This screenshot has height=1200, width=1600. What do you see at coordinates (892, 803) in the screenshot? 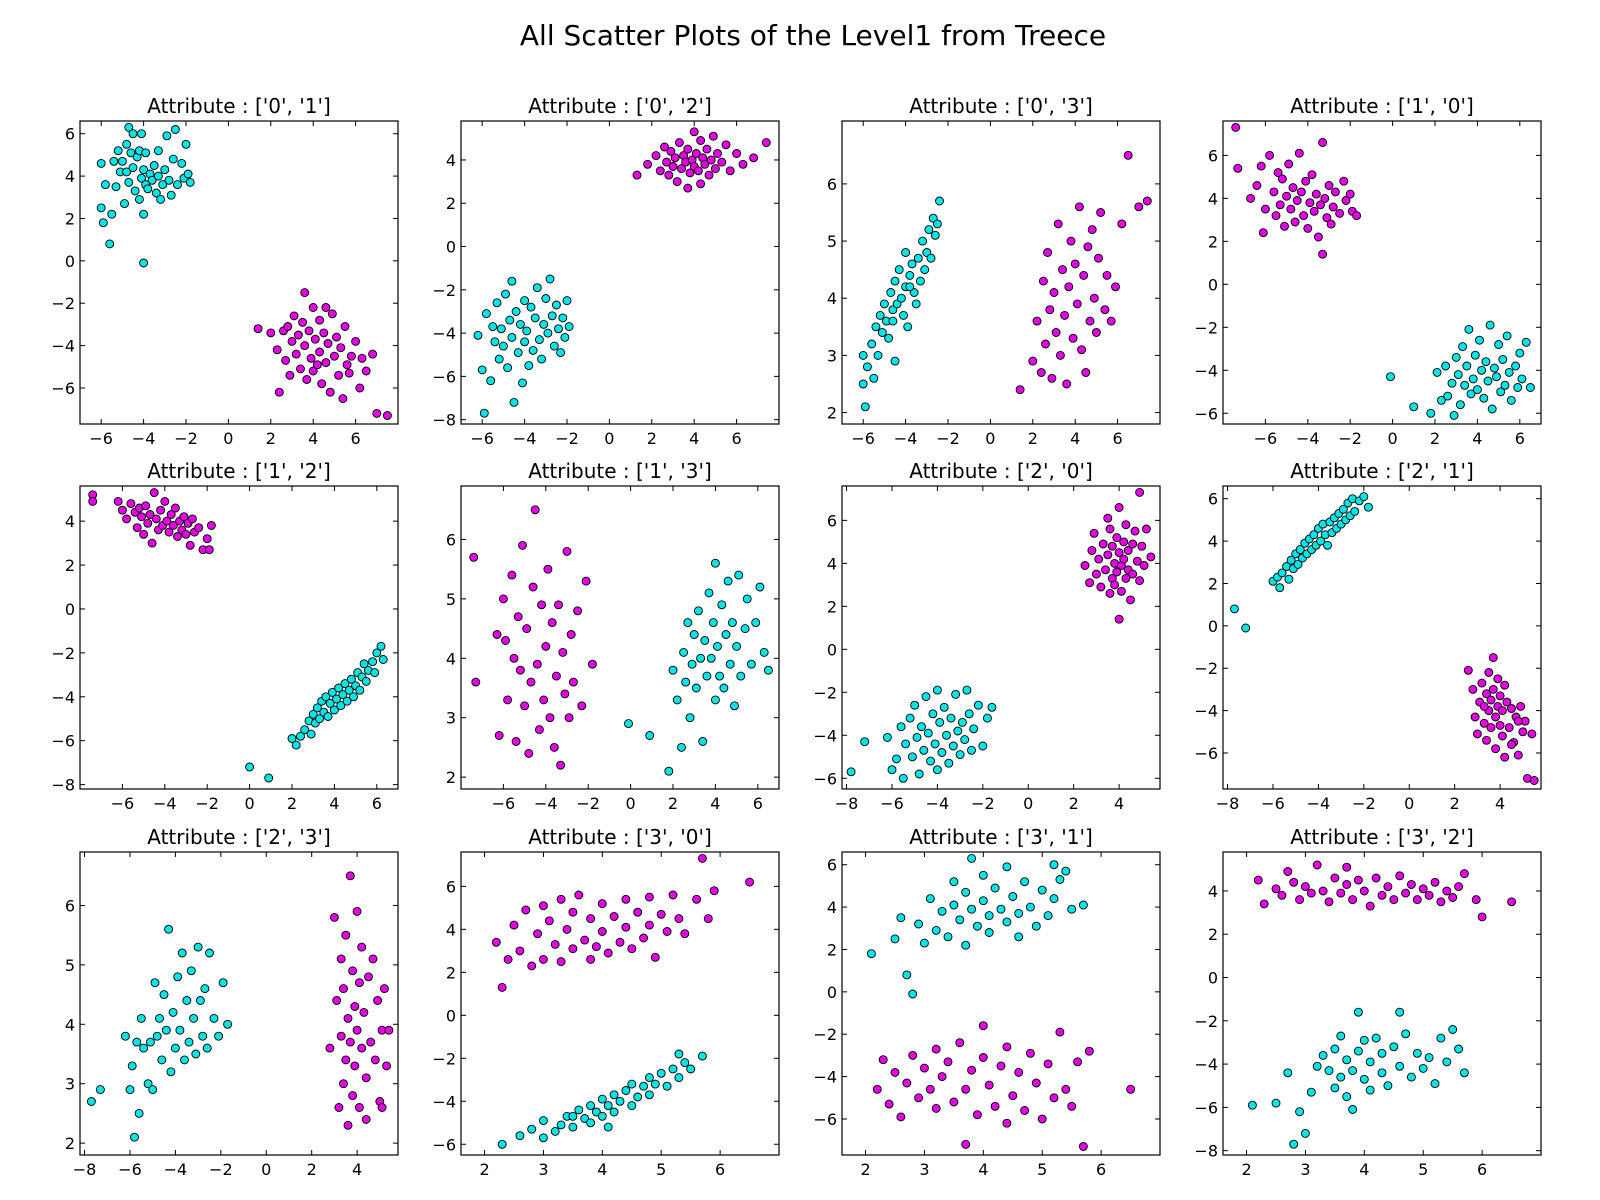
I see `x-tick-label: −6` at bounding box center [892, 803].